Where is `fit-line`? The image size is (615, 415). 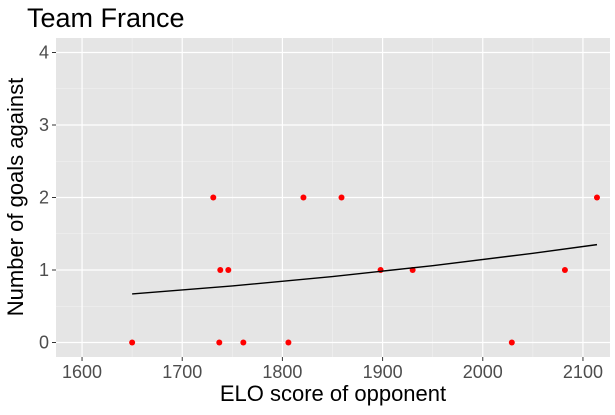 fit-line is located at coordinates (365, 269).